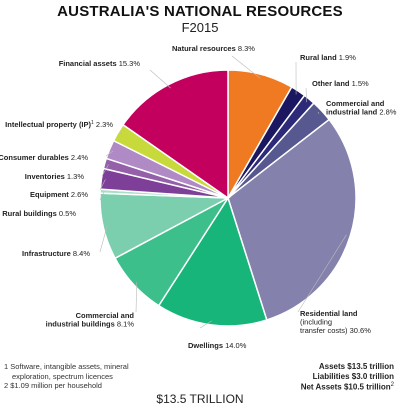 The width and height of the screenshot is (400, 410). I want to click on total-label: $13.5 TRILLION, so click(200, 399).